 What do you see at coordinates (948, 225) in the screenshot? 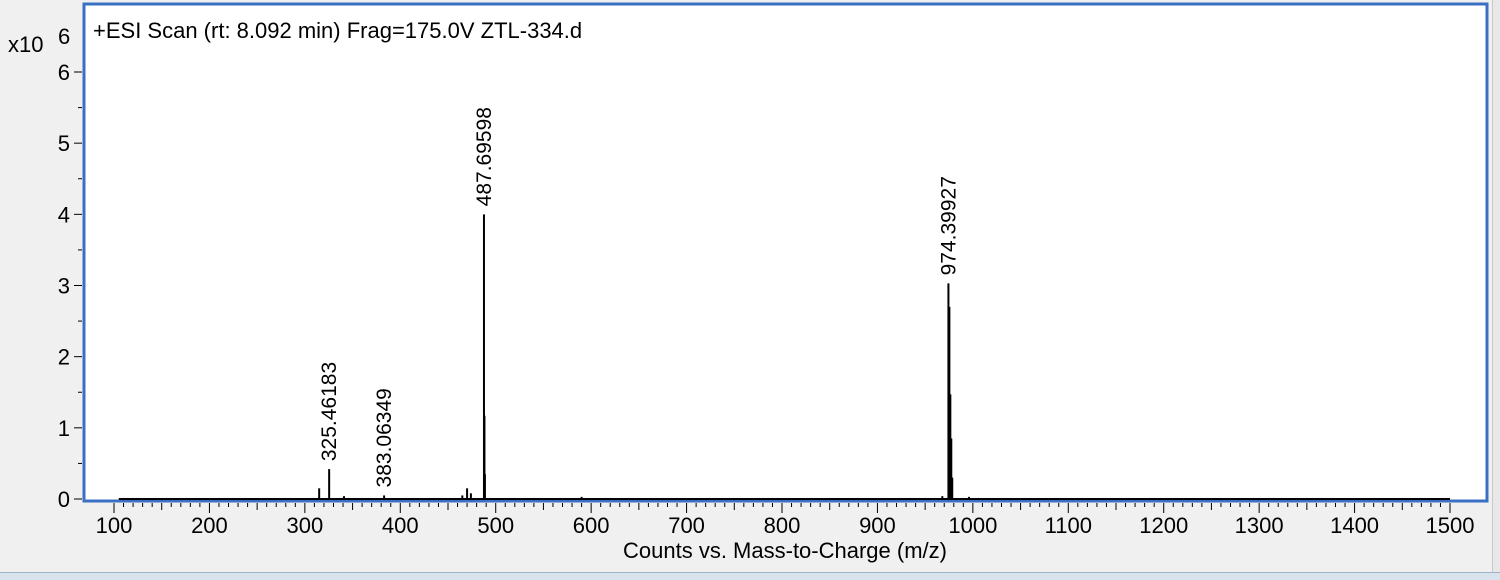
I see `peak-label-12: 974.39927` at bounding box center [948, 225].